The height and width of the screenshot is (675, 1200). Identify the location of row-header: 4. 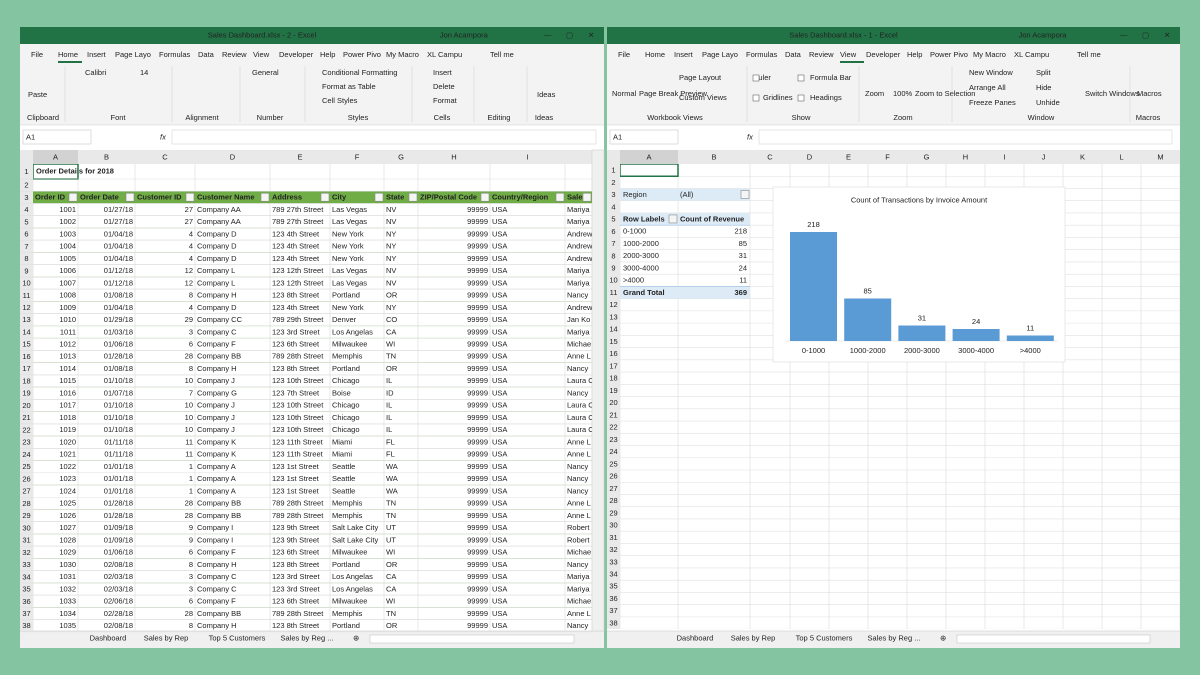
(613, 206).